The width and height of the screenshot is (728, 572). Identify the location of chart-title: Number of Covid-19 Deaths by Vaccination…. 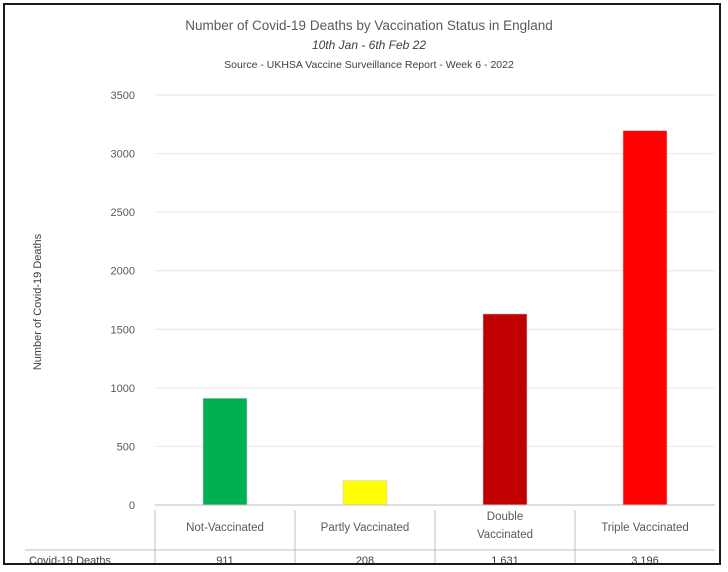
(368, 25).